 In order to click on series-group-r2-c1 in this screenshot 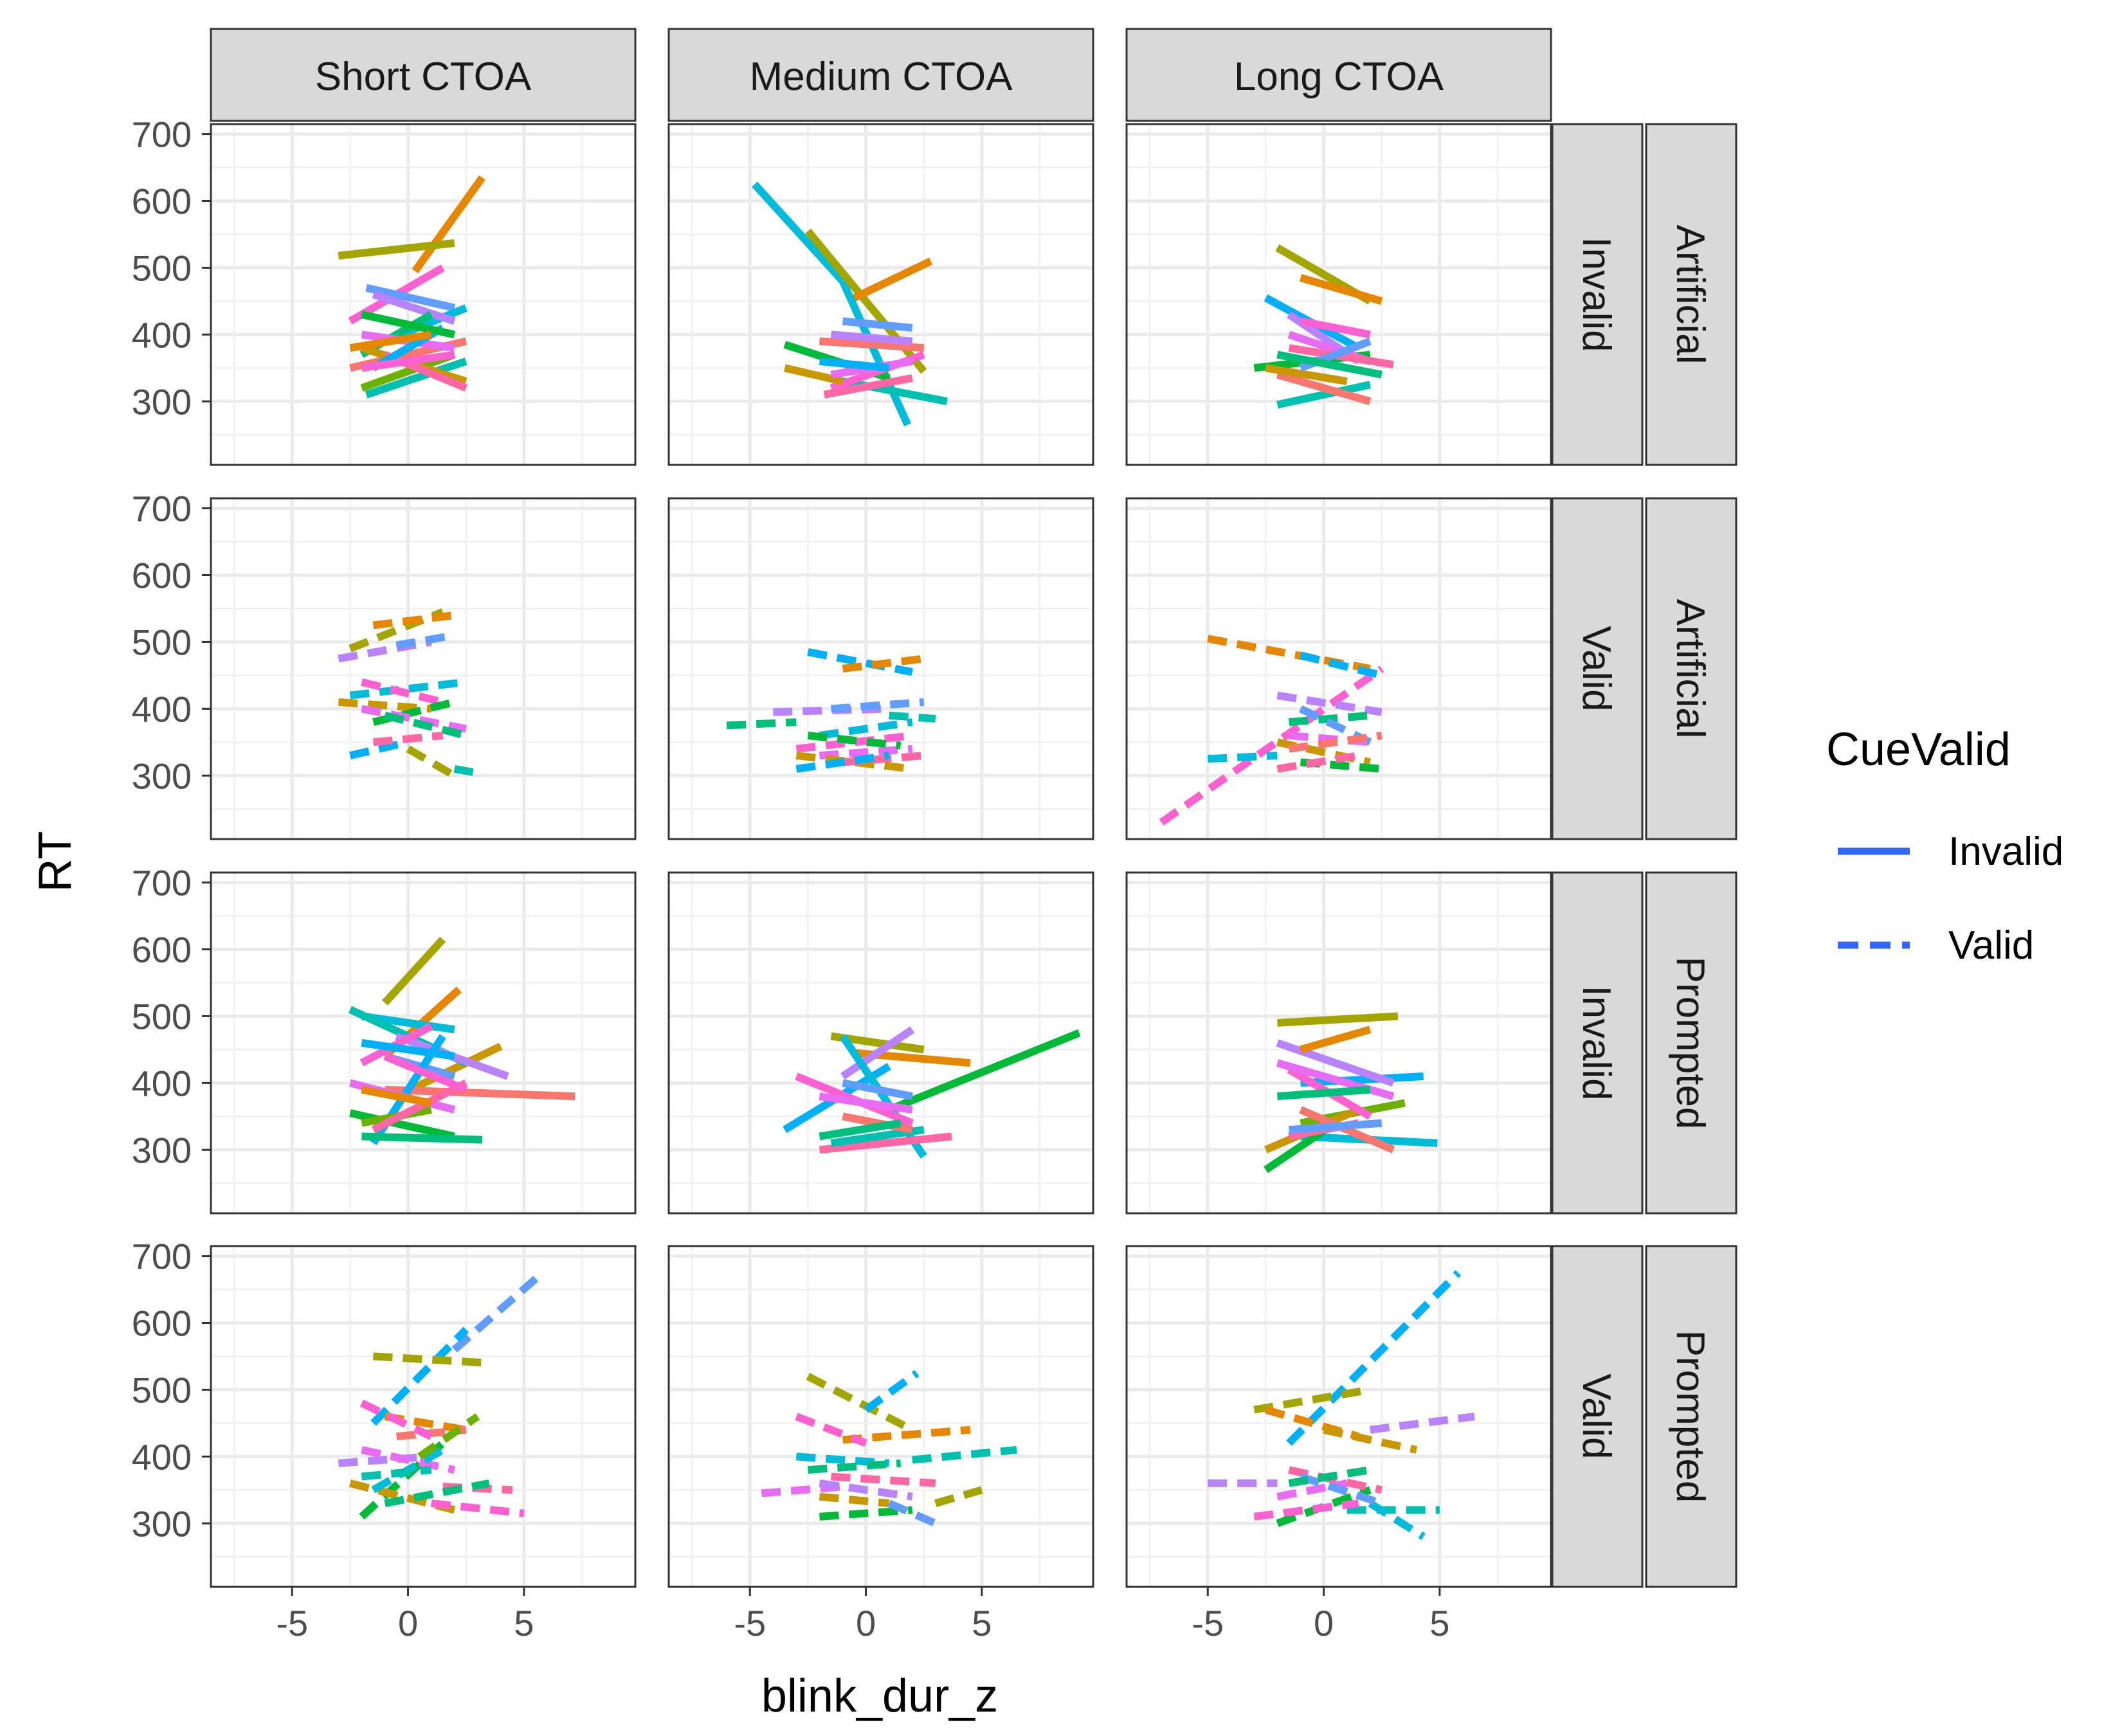, I will do `click(932, 1092)`.